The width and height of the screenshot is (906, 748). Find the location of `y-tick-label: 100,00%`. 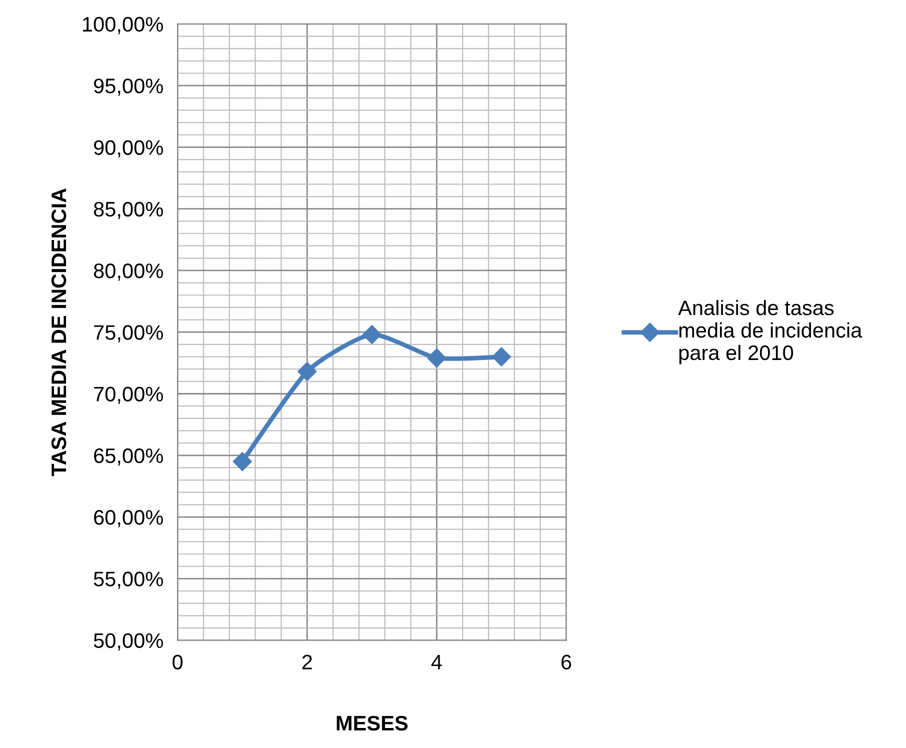

y-tick-label: 100,00% is located at coordinates (123, 25).